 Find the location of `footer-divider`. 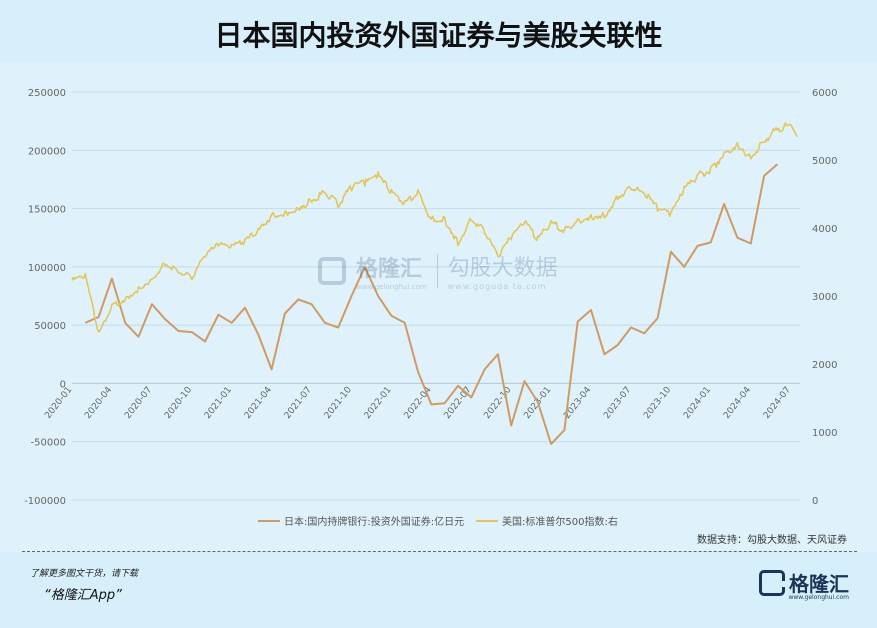

footer-divider is located at coordinates (439, 551).